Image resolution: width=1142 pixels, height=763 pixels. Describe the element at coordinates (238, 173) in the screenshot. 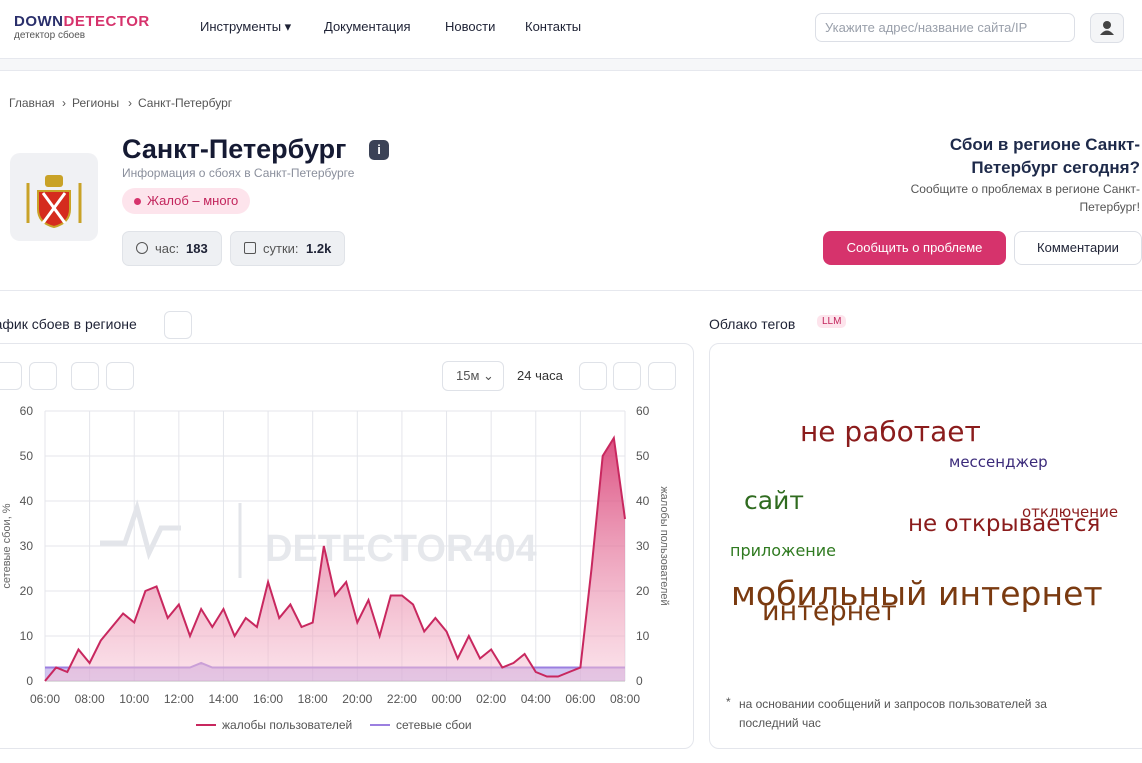

I see `region-subtitle: Информация о сбоях в Санкт-Петербурге` at that location.